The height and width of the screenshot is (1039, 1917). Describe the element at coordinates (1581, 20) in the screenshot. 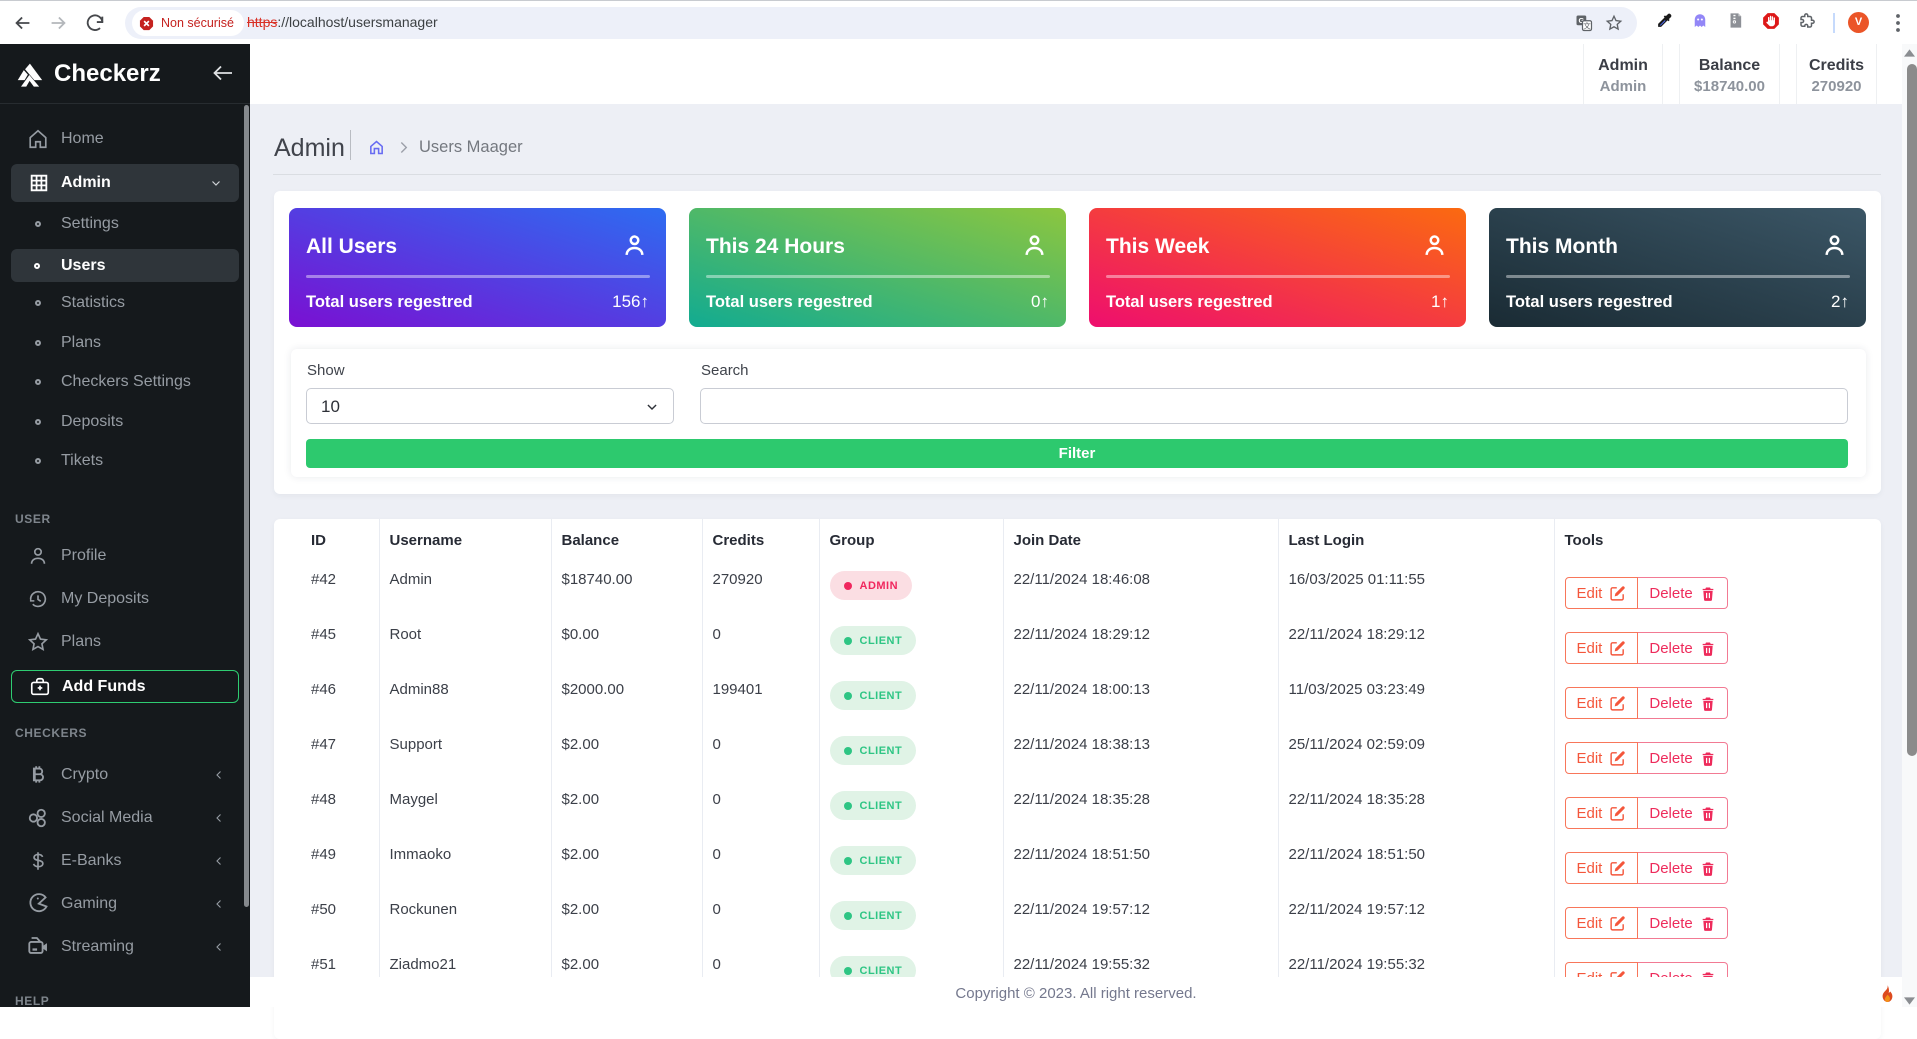

I see `svg-text: G` at that location.